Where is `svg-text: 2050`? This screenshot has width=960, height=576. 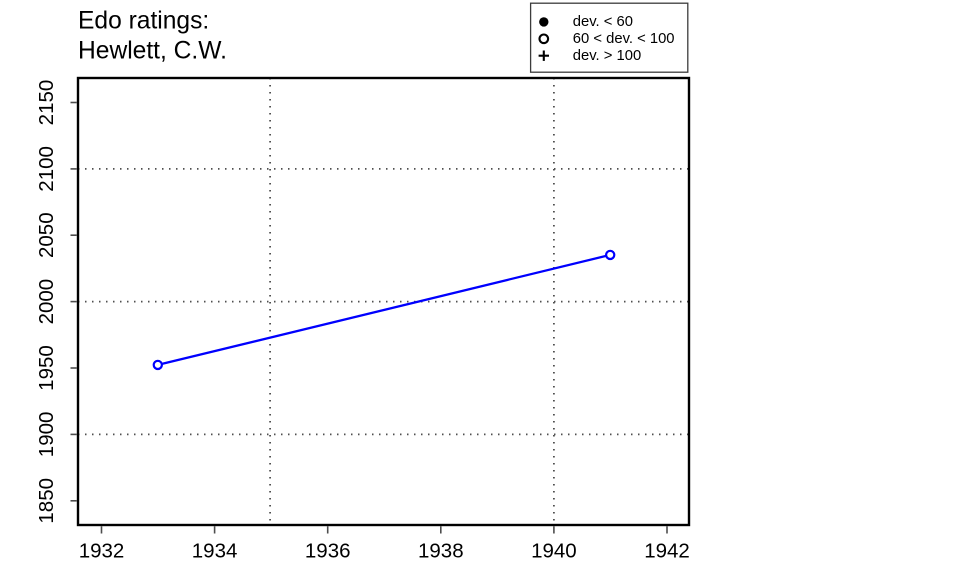 svg-text: 2050 is located at coordinates (46, 235).